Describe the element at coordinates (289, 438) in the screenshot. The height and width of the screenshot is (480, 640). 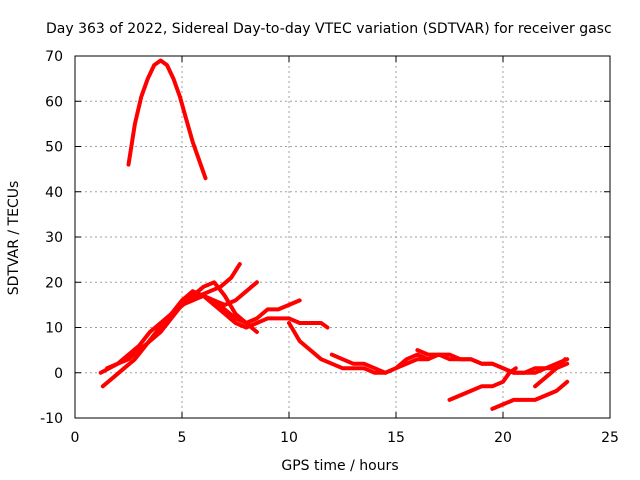
I see `x-tick-label: 10` at that location.